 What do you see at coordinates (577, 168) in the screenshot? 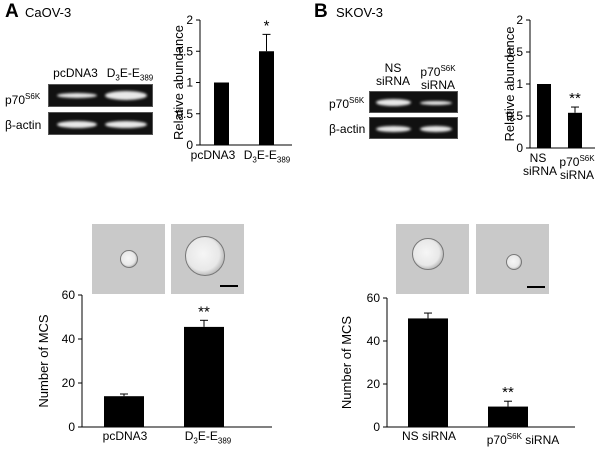
I see `chart-b1-xlabel-2: p70S6K siRNA` at bounding box center [577, 168].